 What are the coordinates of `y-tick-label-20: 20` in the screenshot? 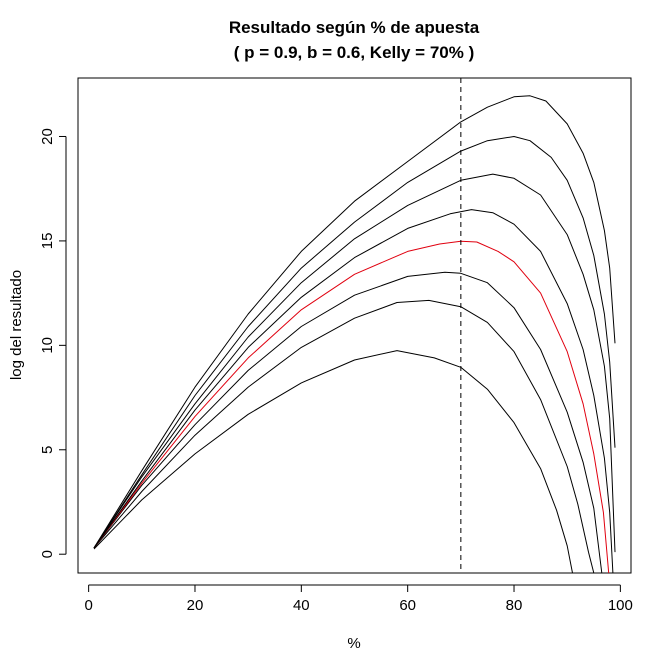 It's located at (47, 136).